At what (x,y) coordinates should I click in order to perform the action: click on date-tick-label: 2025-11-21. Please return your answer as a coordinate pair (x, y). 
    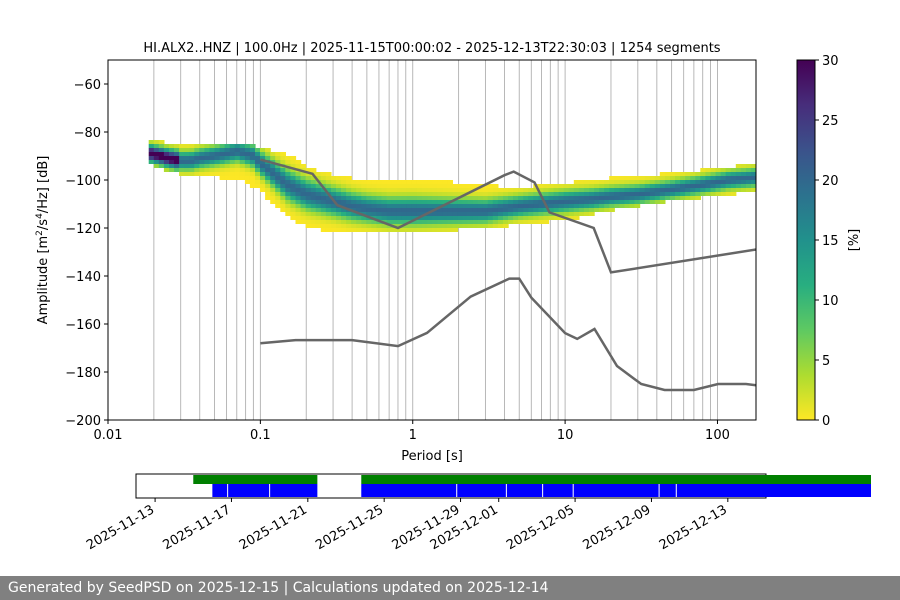
    Looking at the image, I should click on (273, 527).